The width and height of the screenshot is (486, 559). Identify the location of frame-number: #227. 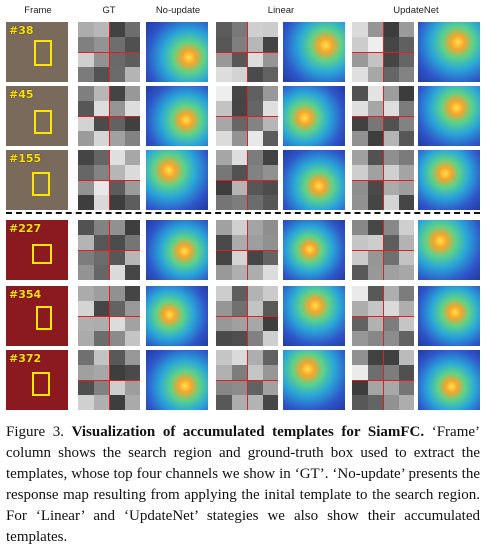
(25, 228).